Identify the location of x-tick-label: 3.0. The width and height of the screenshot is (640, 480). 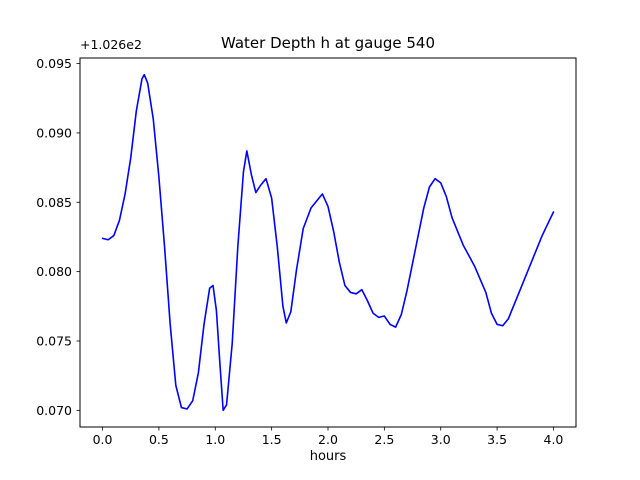
(441, 439).